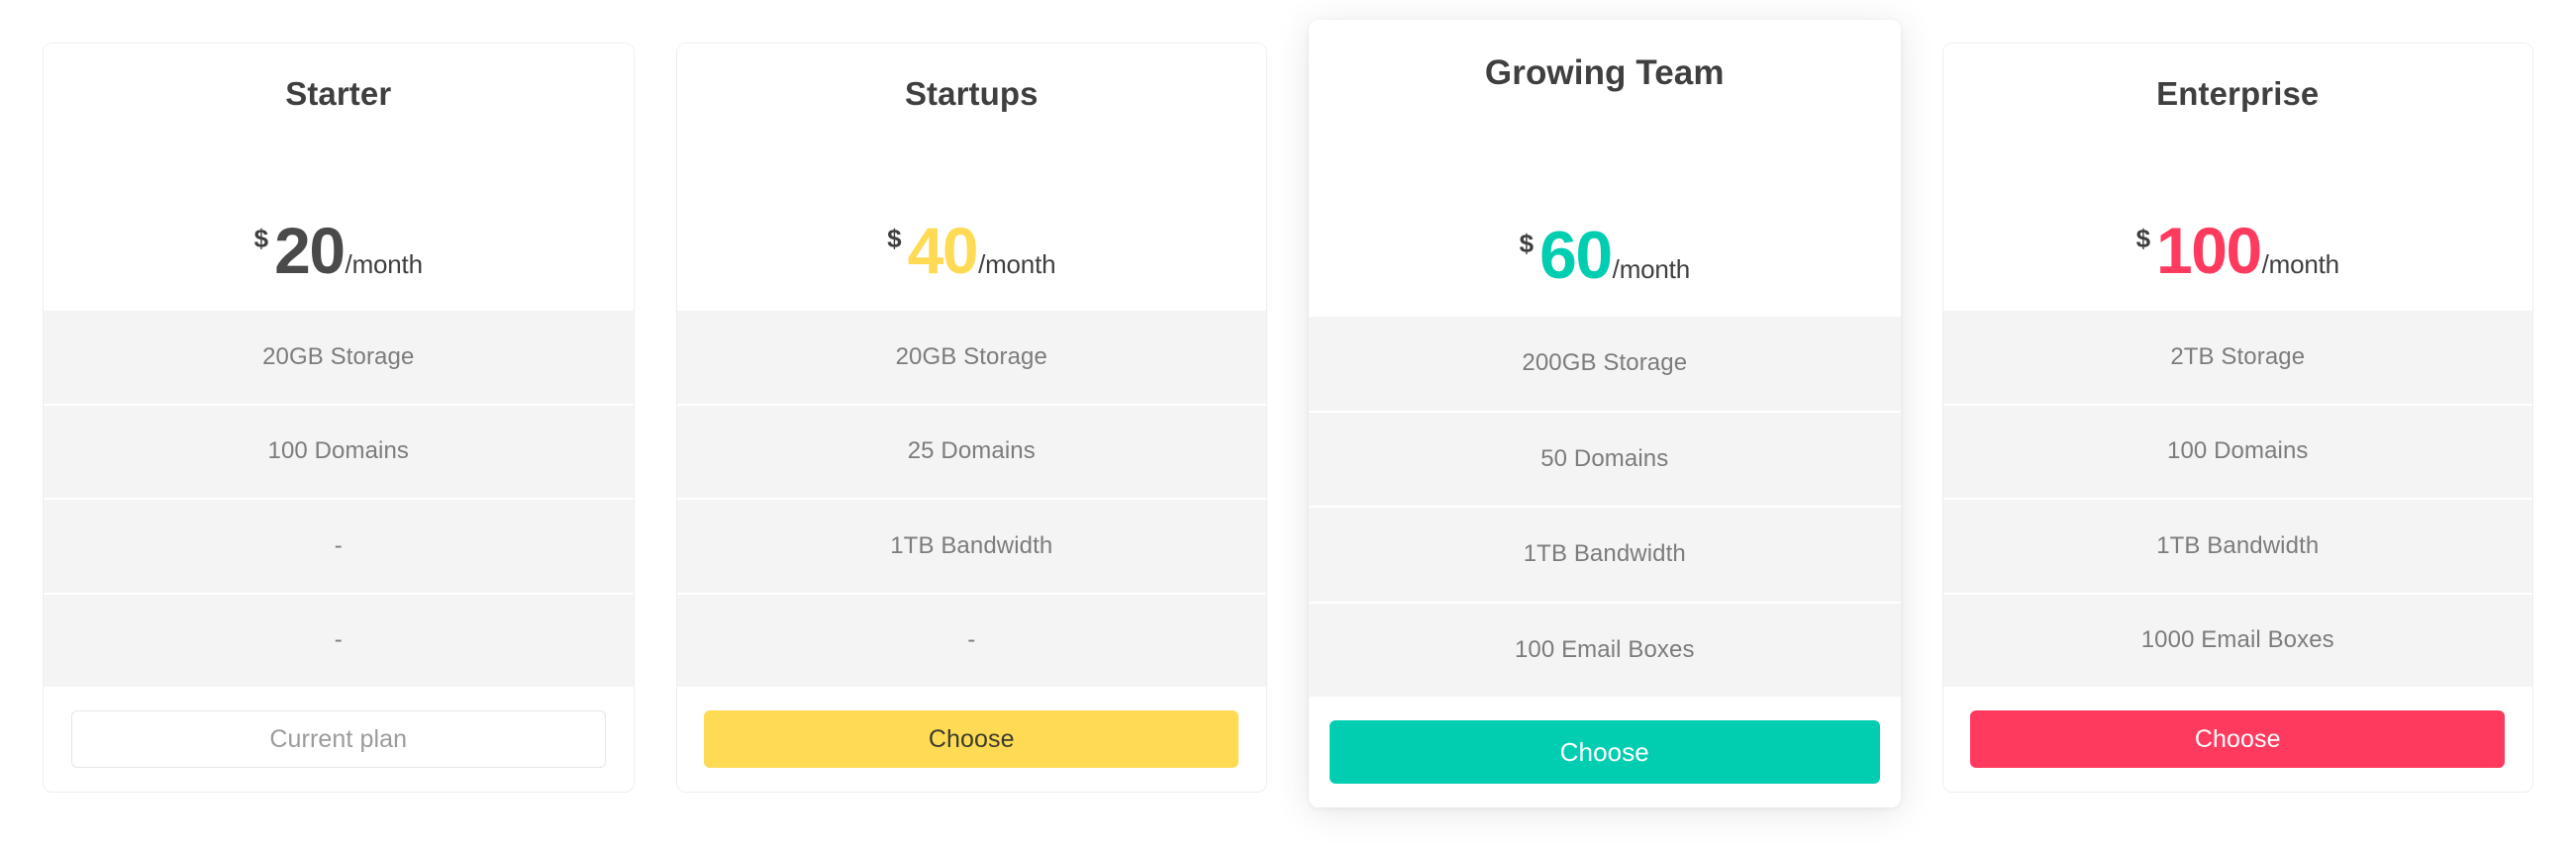 Image resolution: width=2576 pixels, height=847 pixels. I want to click on plan-header-startups: Startups $40/month, so click(971, 177).